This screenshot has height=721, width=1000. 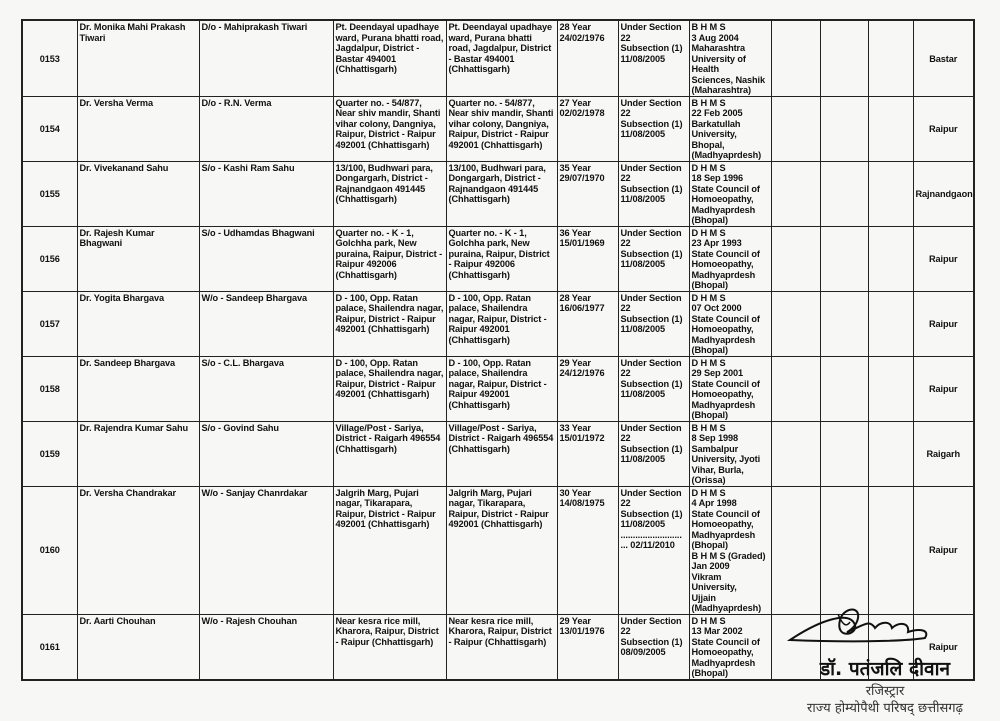 What do you see at coordinates (943, 58) in the screenshot?
I see `district: Bastar` at bounding box center [943, 58].